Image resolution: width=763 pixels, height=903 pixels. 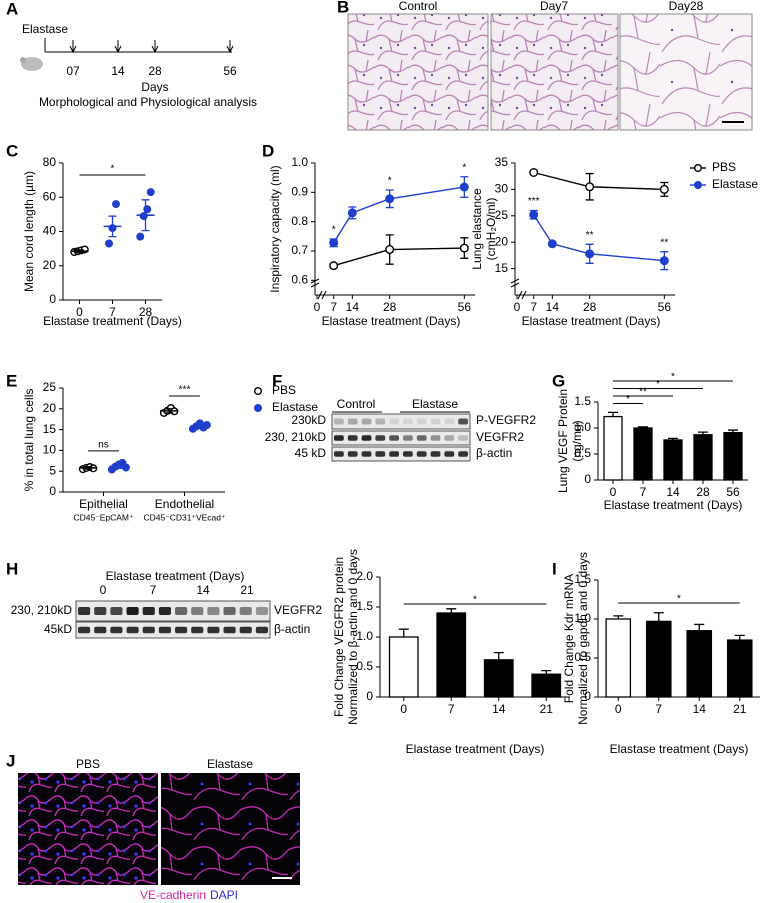 What do you see at coordinates (52, 470) in the screenshot?
I see `y-tick-label: 5` at bounding box center [52, 470].